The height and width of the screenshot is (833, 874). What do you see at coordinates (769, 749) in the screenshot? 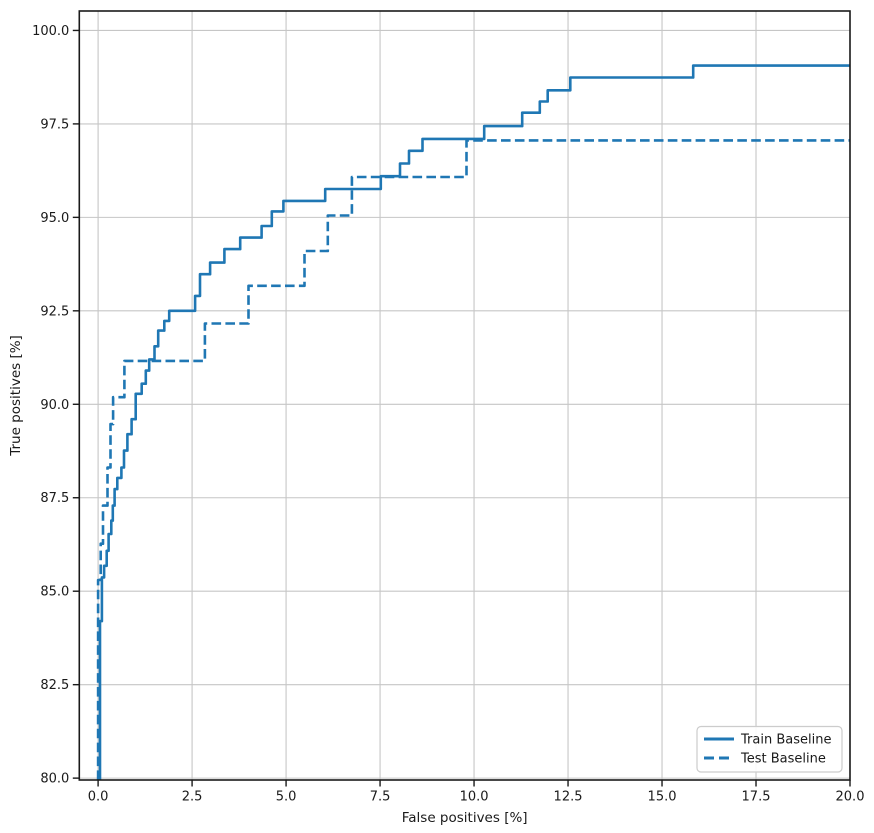
I see `legend: Train Baseline Test Baseline` at bounding box center [769, 749].